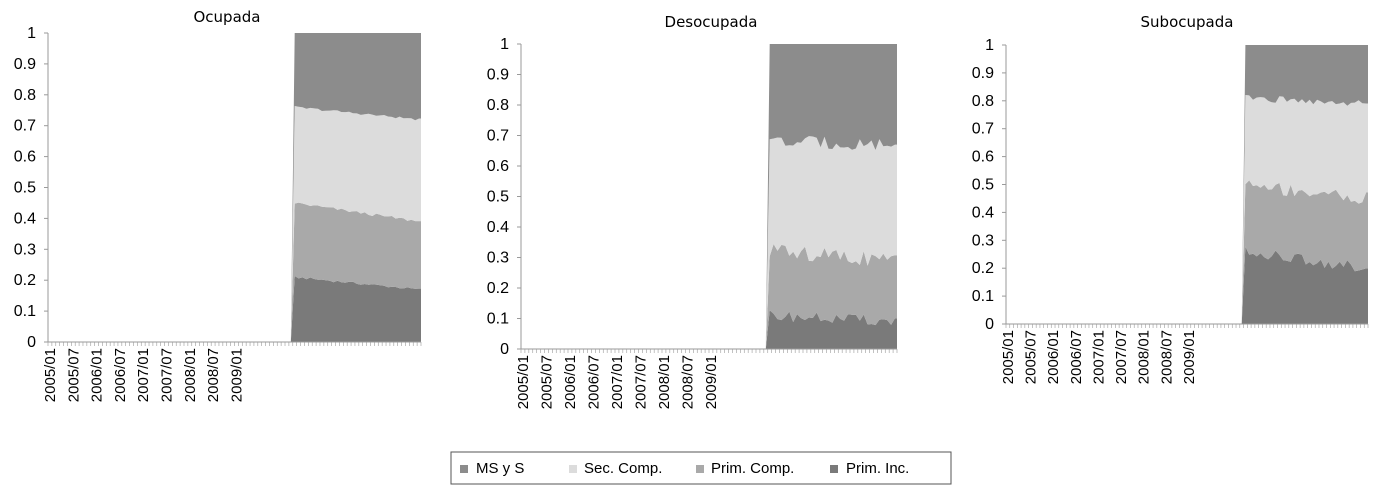 This screenshot has height=487, width=1377. Describe the element at coordinates (877, 468) in the screenshot. I see `legend-label-prim-inc: Prim. Inc.` at that location.